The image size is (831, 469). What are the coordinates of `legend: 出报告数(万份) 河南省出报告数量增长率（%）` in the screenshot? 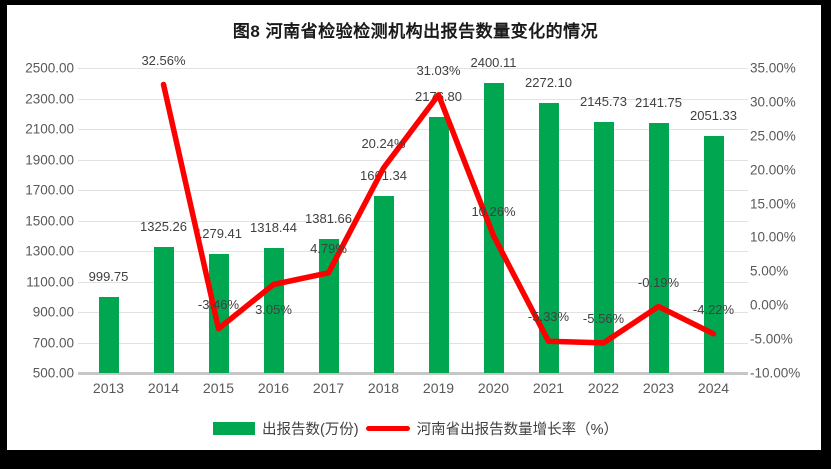 It's located at (415, 428).